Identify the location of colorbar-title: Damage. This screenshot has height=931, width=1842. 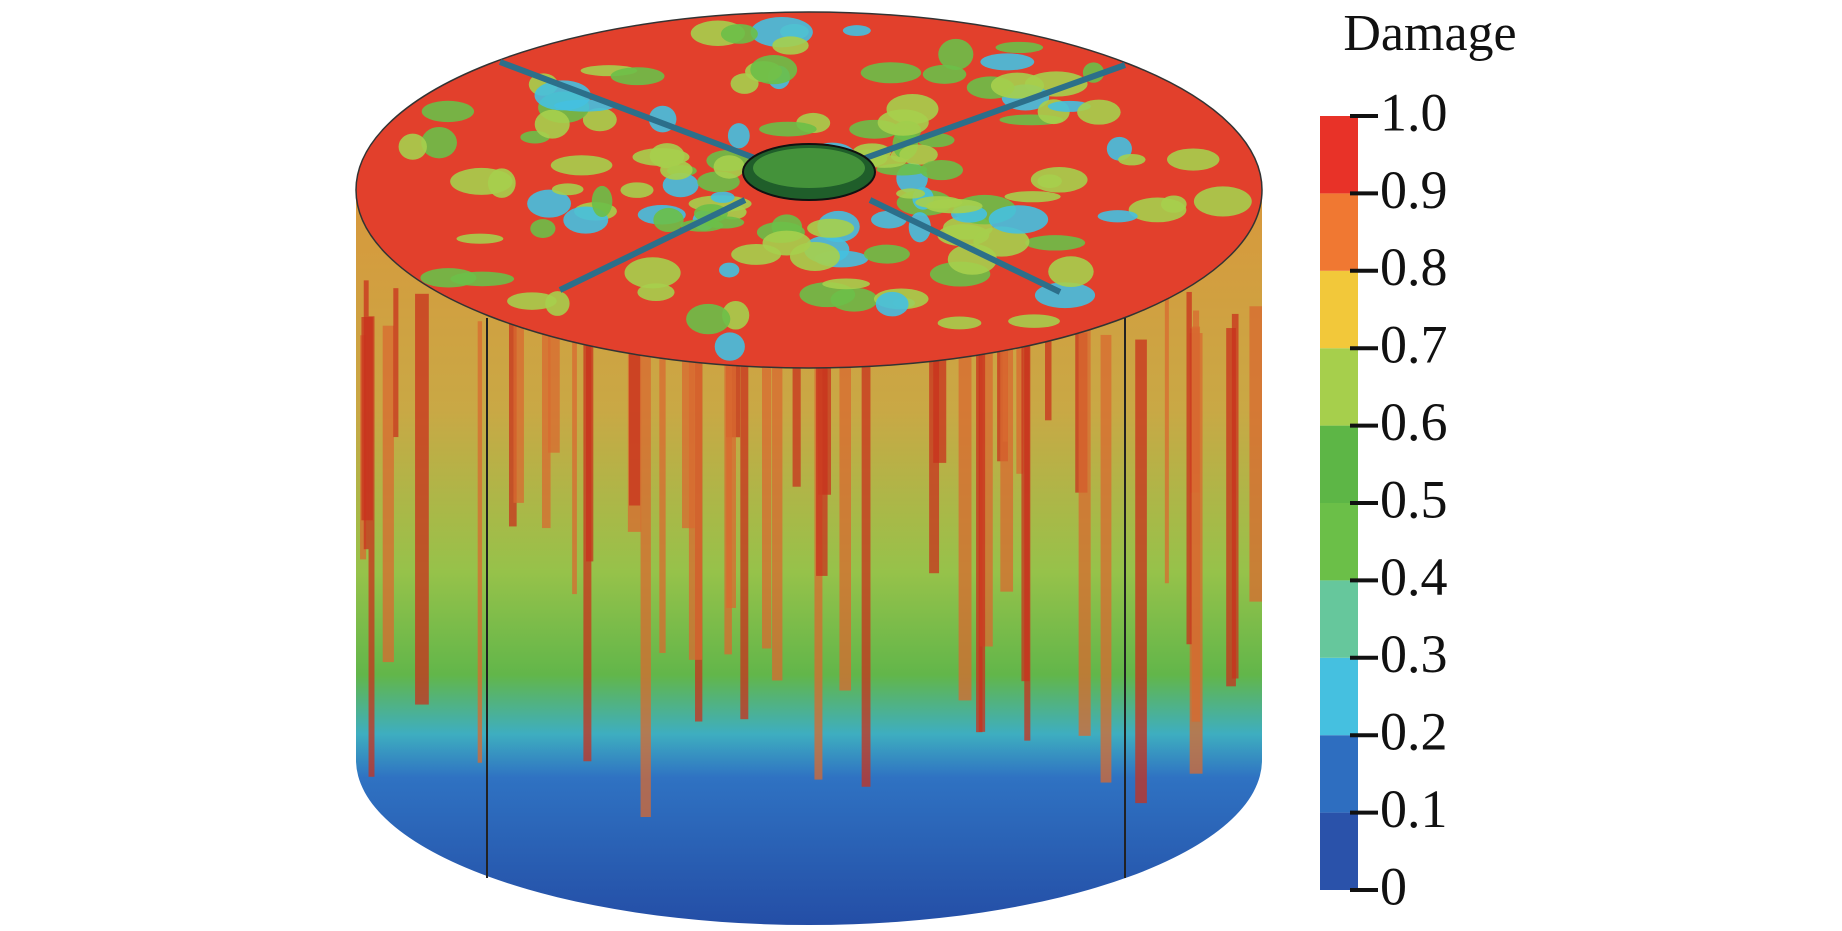
(1429, 33).